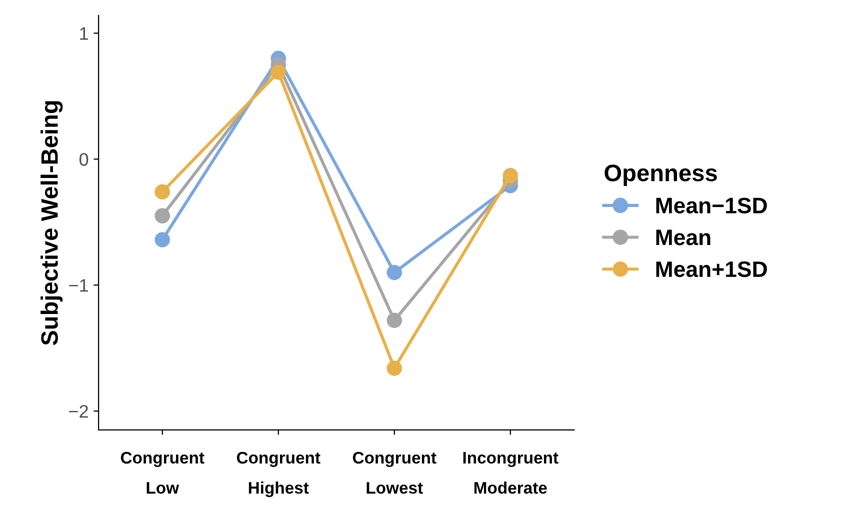 The height and width of the screenshot is (518, 857). I want to click on y-axis-title: Subjective Well-Being, so click(51, 223).